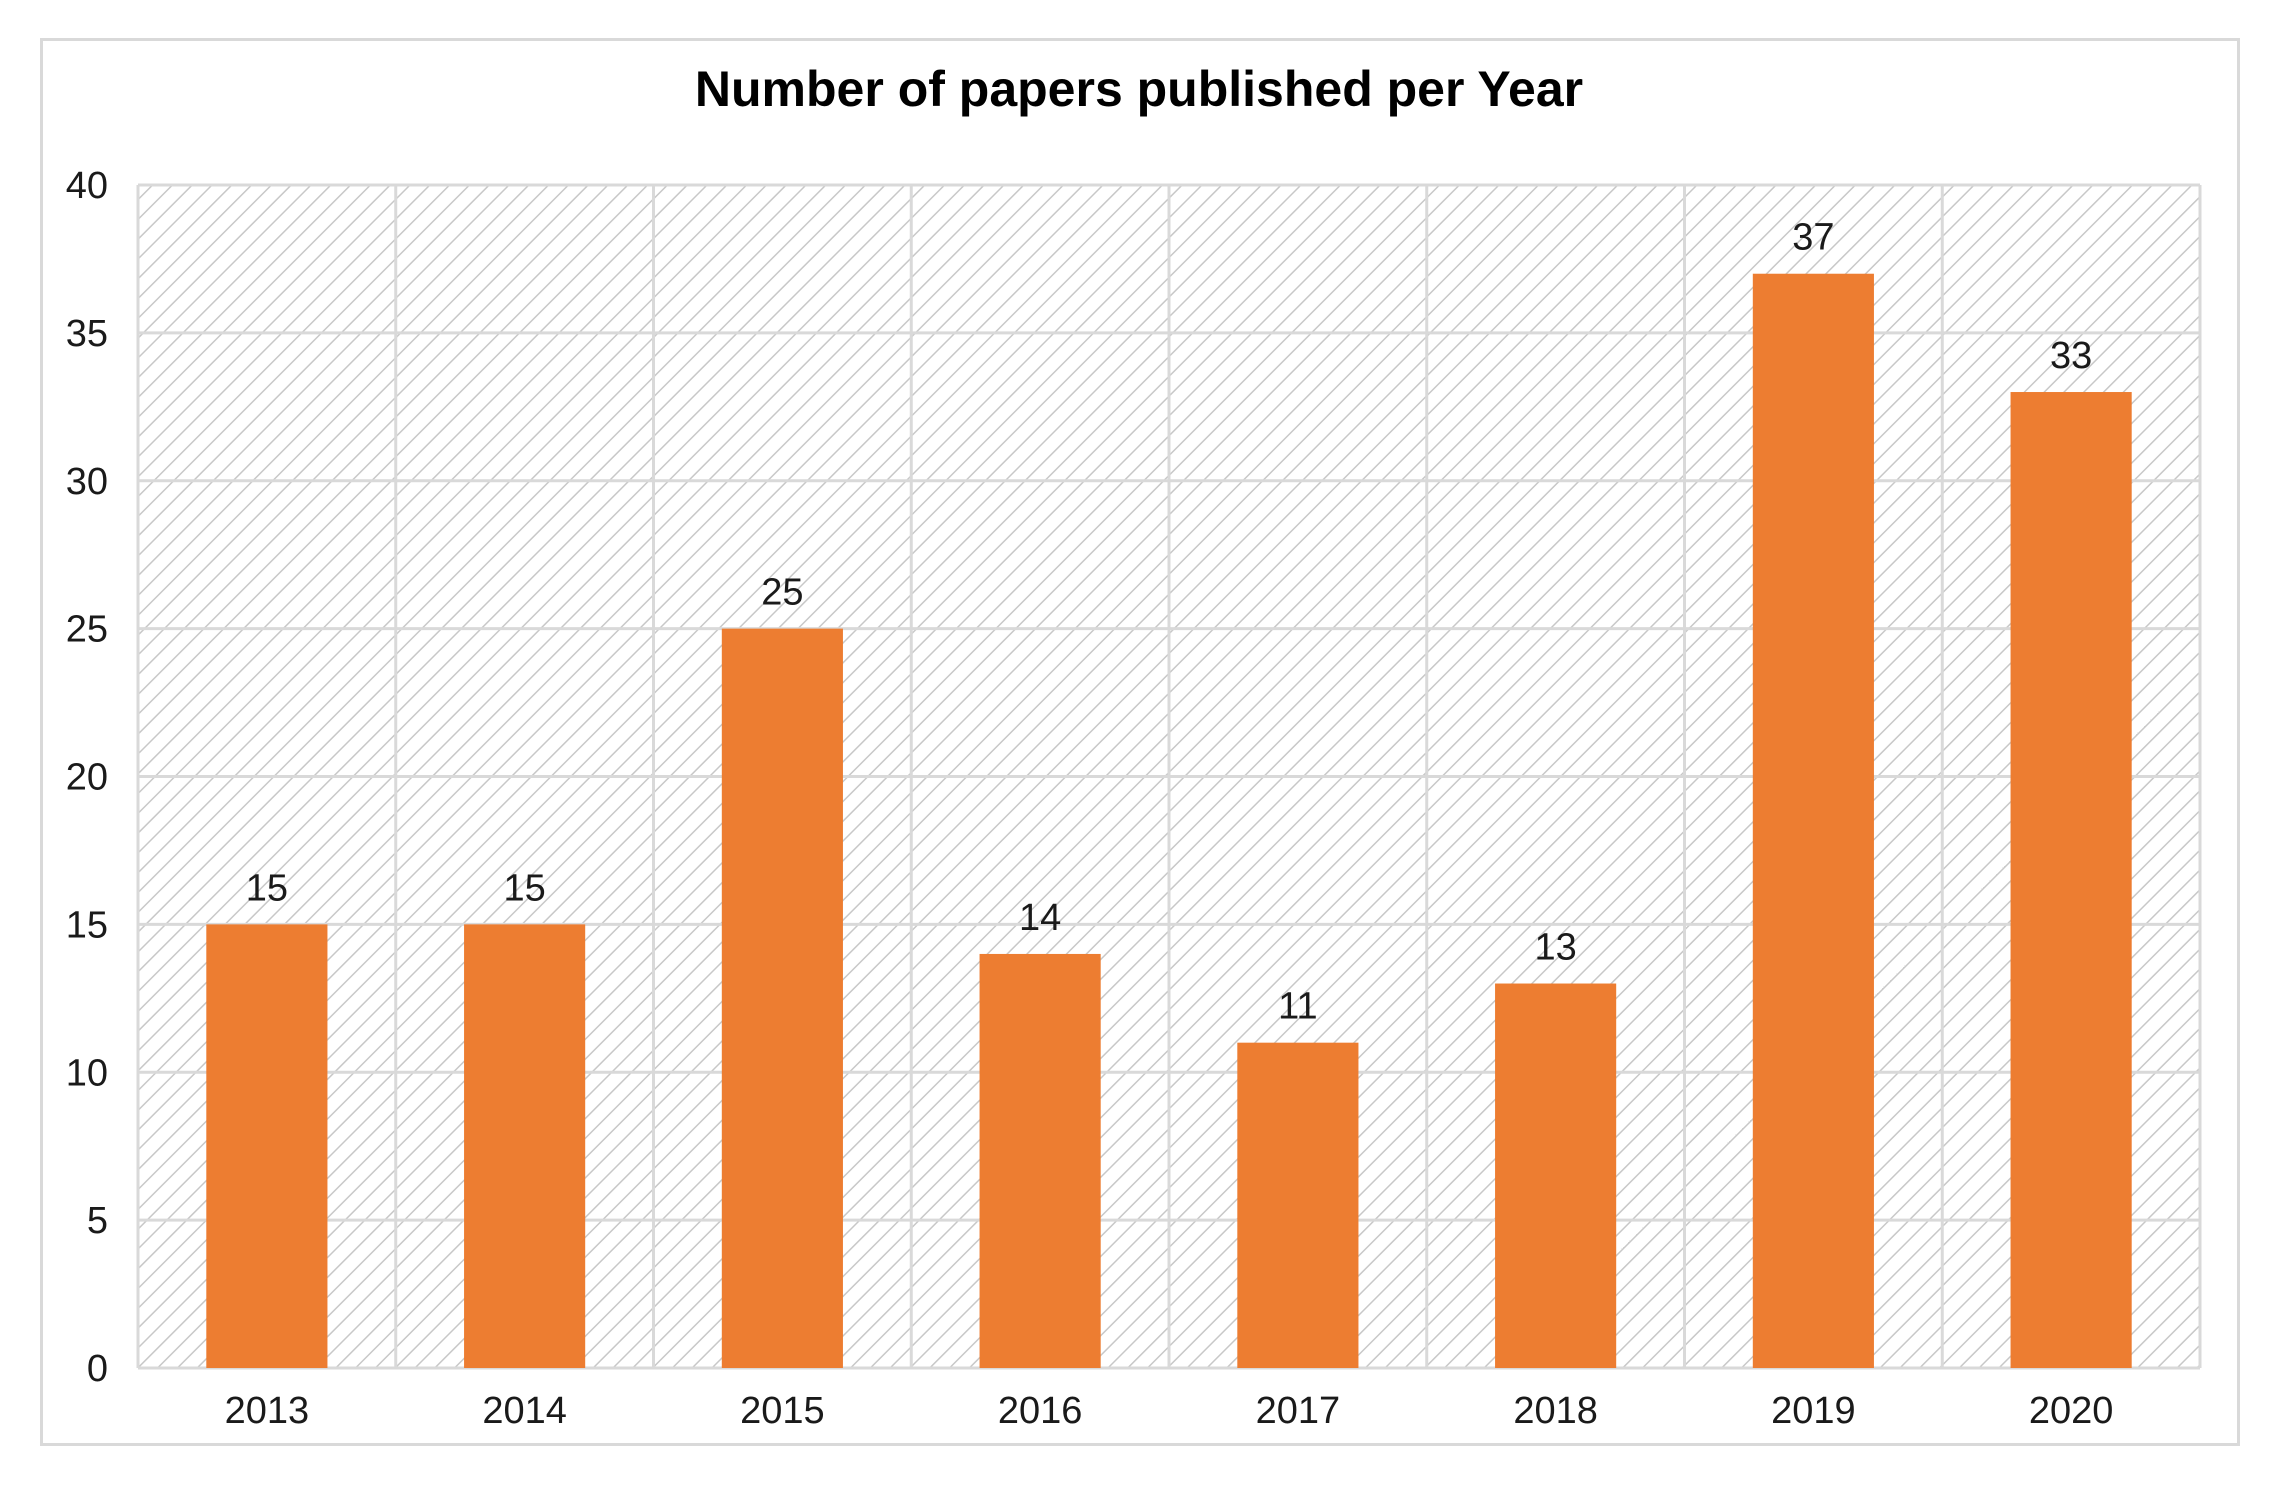 Image resolution: width=2278 pixels, height=1487 pixels. Describe the element at coordinates (1813, 238) in the screenshot. I see `data-label-2019: 37` at that location.